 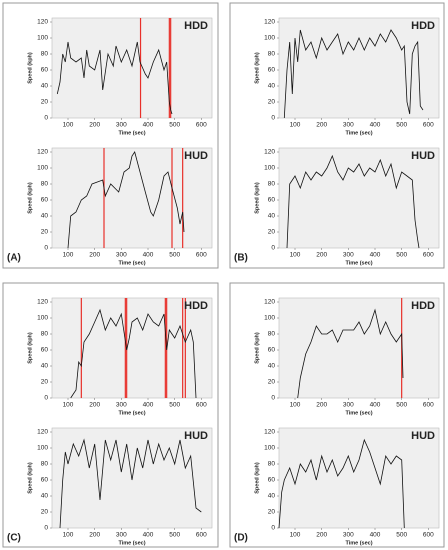 What do you see at coordinates (241, 258) in the screenshot?
I see `panel-label: (B)` at bounding box center [241, 258].